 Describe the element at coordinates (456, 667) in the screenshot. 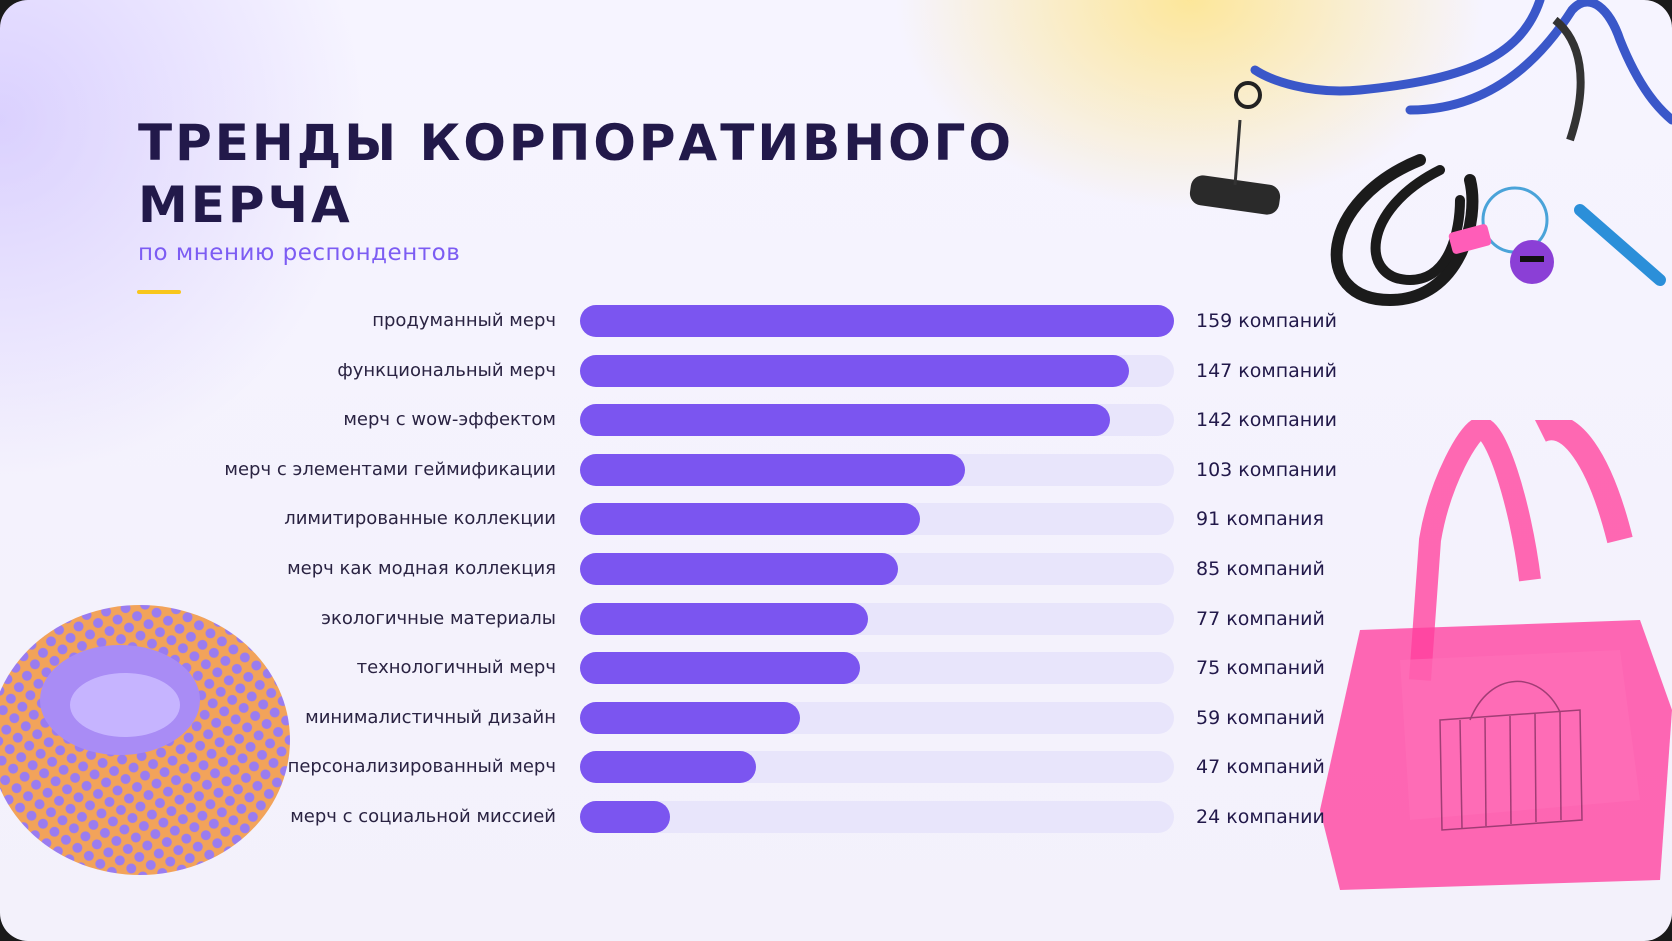

I see `category-label: технологичный мерч` at that location.